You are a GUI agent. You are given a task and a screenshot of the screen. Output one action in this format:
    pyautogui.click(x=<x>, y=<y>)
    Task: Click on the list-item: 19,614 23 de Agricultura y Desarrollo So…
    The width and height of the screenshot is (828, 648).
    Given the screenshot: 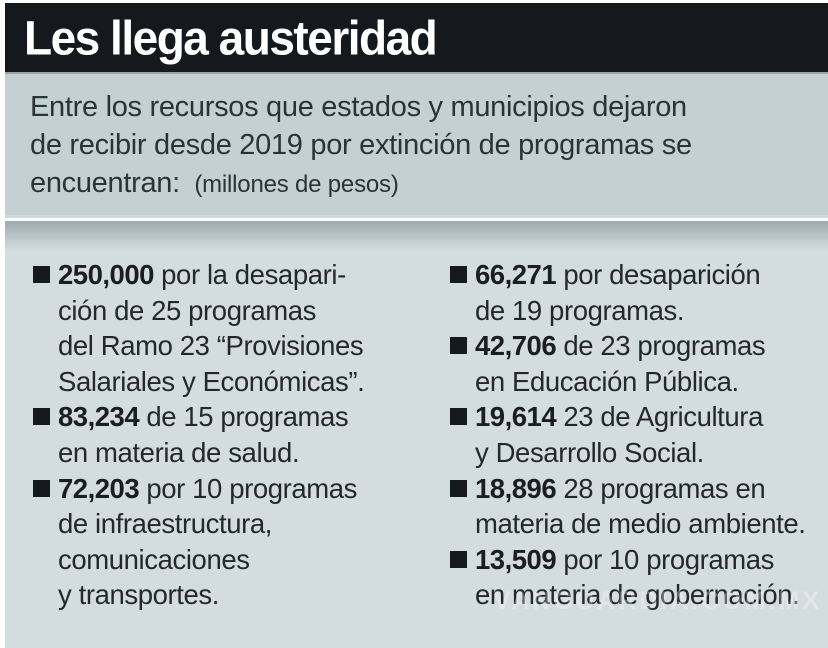 What is the action you would take?
    pyautogui.click(x=635, y=434)
    